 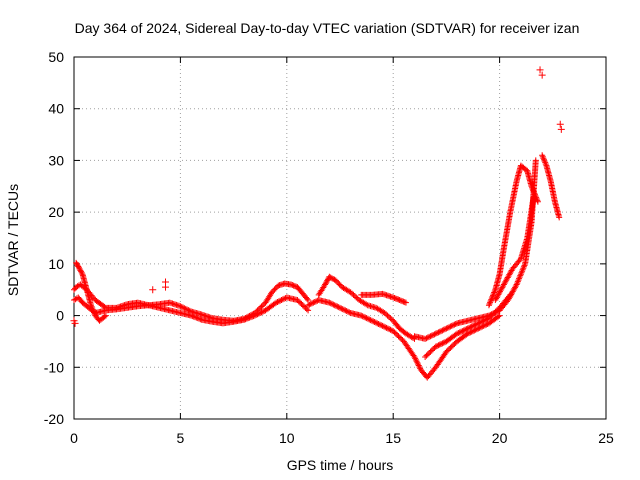 What do you see at coordinates (383, 298) in the screenshot?
I see `series-track-f` at bounding box center [383, 298].